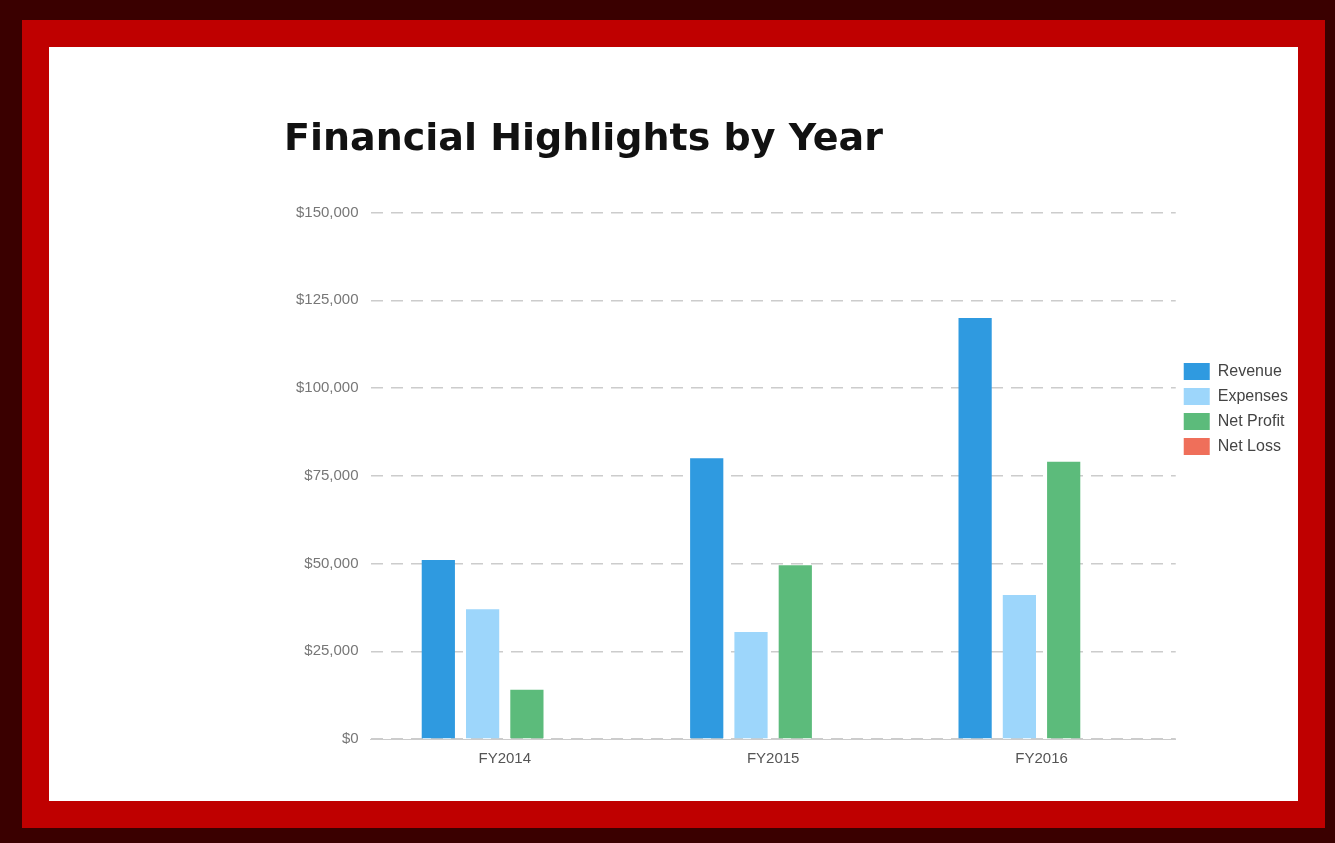 This screenshot has height=843, width=1335. Describe the element at coordinates (1249, 370) in the screenshot. I see `legend-label: Revenue` at that location.